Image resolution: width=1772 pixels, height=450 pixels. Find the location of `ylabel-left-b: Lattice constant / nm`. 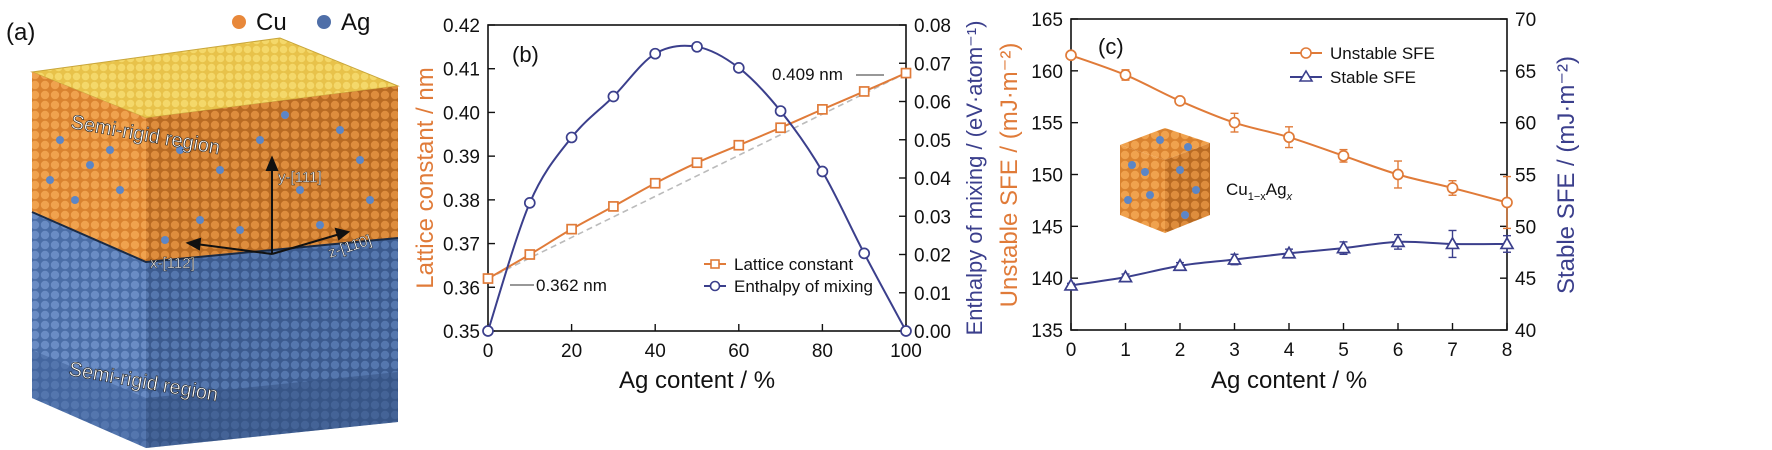

ylabel-left-b: Lattice constant / nm is located at coordinates (425, 177).